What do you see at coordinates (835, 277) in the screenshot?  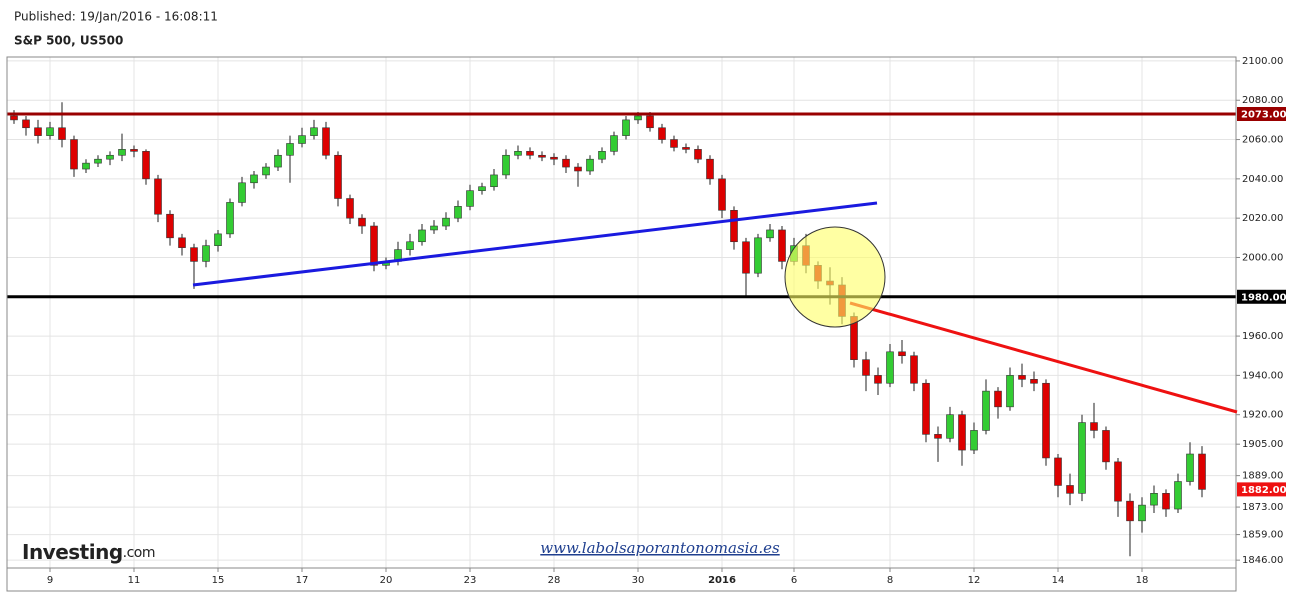 I see `highlight-circle` at bounding box center [835, 277].